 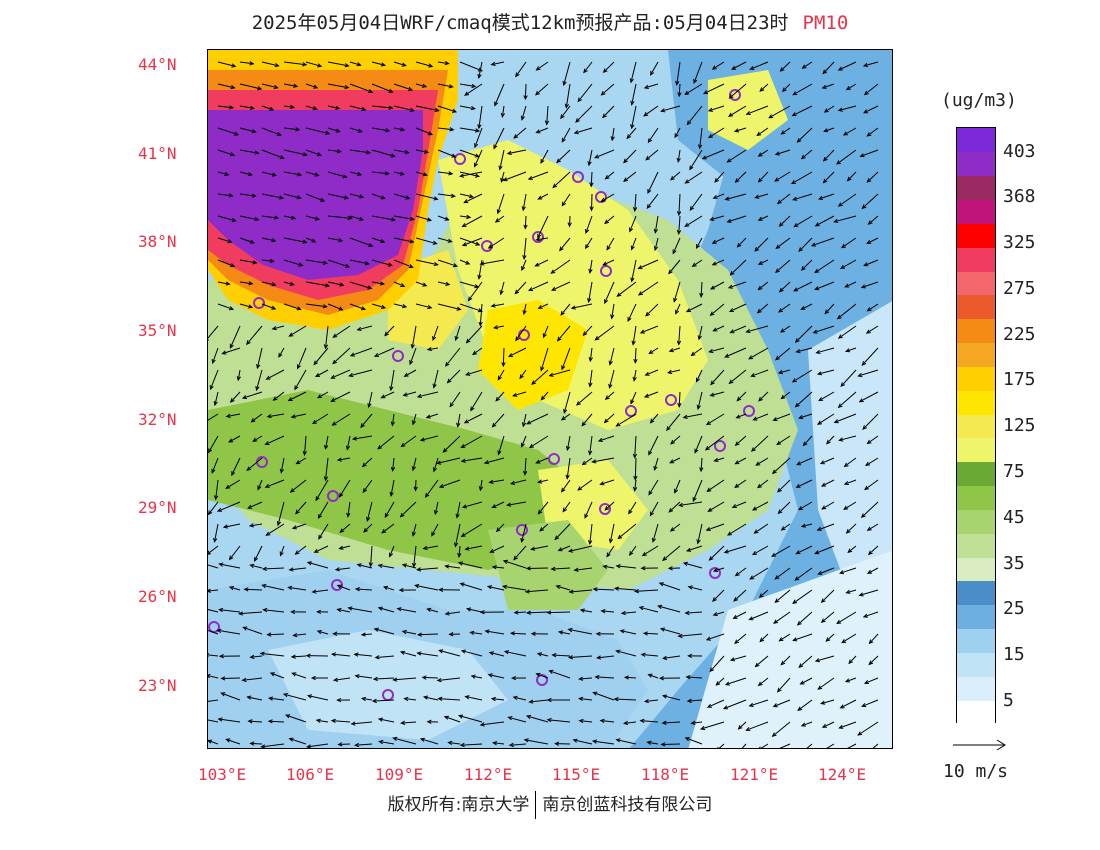 I want to click on colorbar-label: 45, so click(x=1014, y=517).